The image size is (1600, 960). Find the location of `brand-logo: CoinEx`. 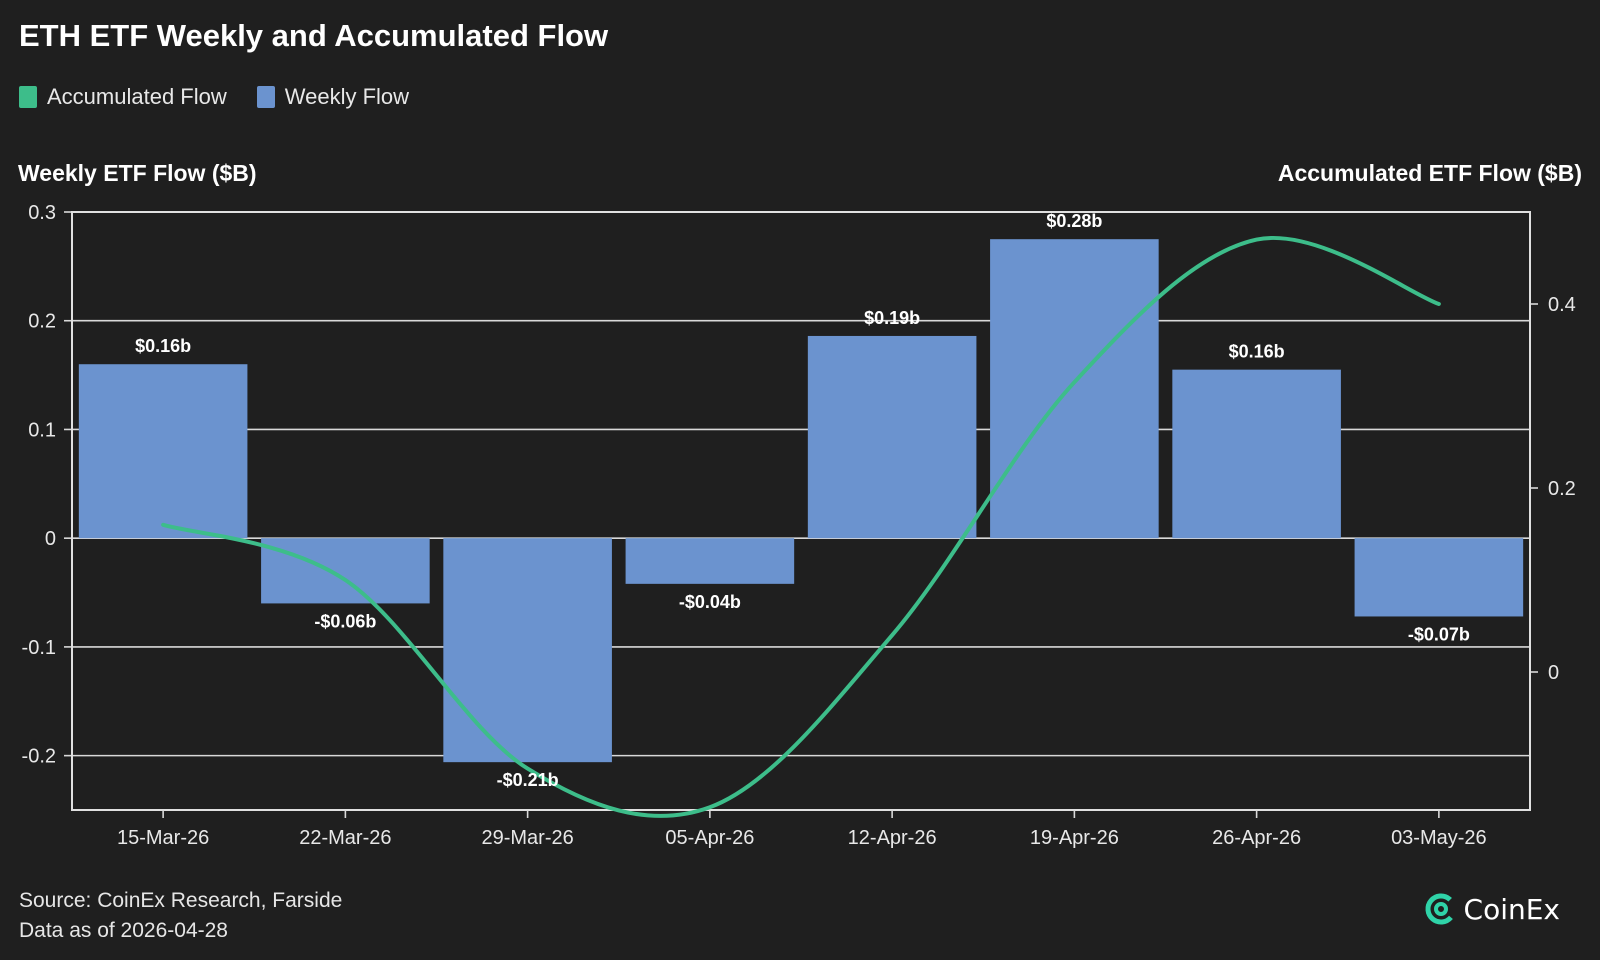

brand-logo: CoinEx is located at coordinates (1492, 909).